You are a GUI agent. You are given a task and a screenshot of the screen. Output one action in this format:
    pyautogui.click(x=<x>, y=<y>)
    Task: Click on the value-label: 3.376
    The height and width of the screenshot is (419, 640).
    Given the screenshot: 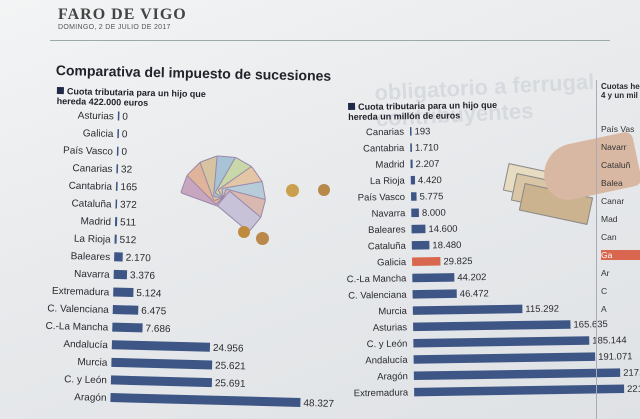 What is the action you would take?
    pyautogui.click(x=143, y=276)
    